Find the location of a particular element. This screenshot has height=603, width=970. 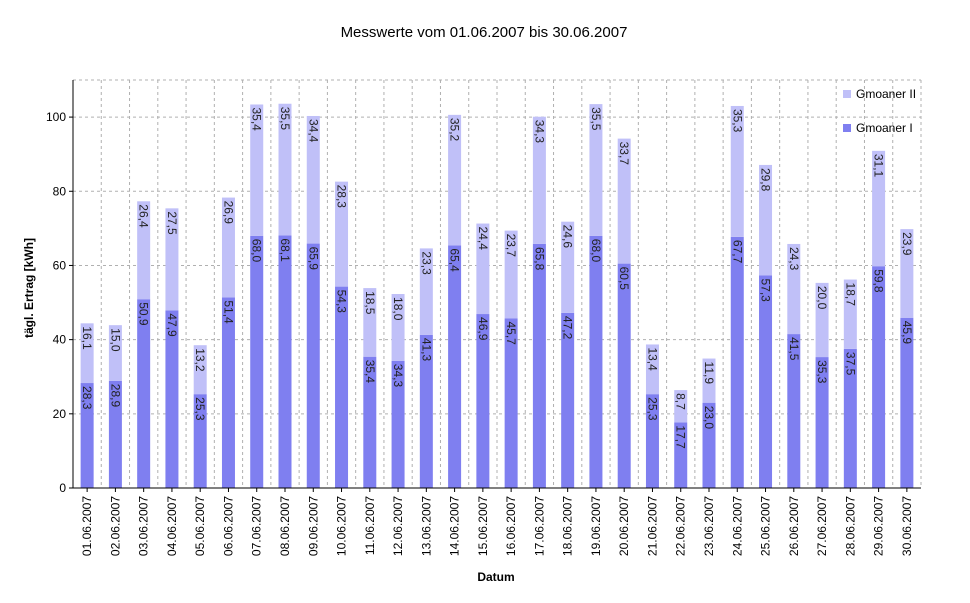

value-label-gmoaner-i: 47,9 is located at coordinates (172, 325).